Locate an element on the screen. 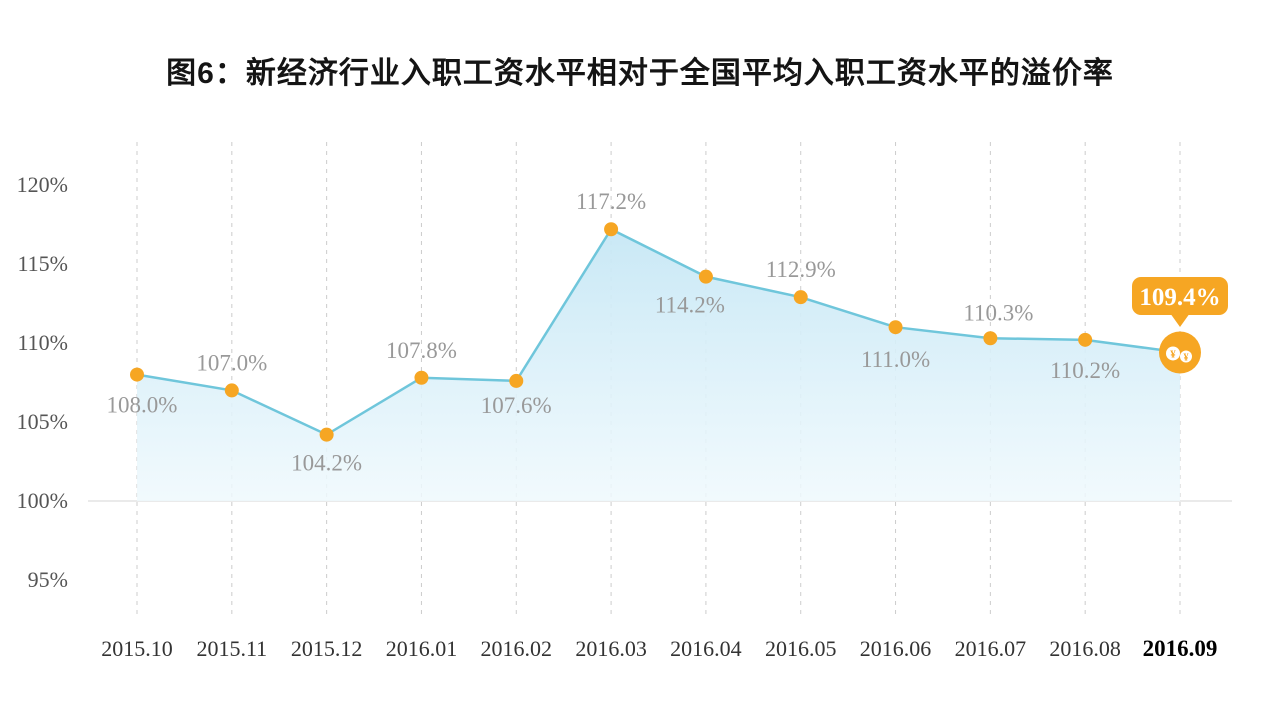  x-tick-label: 2015.10 is located at coordinates (137, 648).